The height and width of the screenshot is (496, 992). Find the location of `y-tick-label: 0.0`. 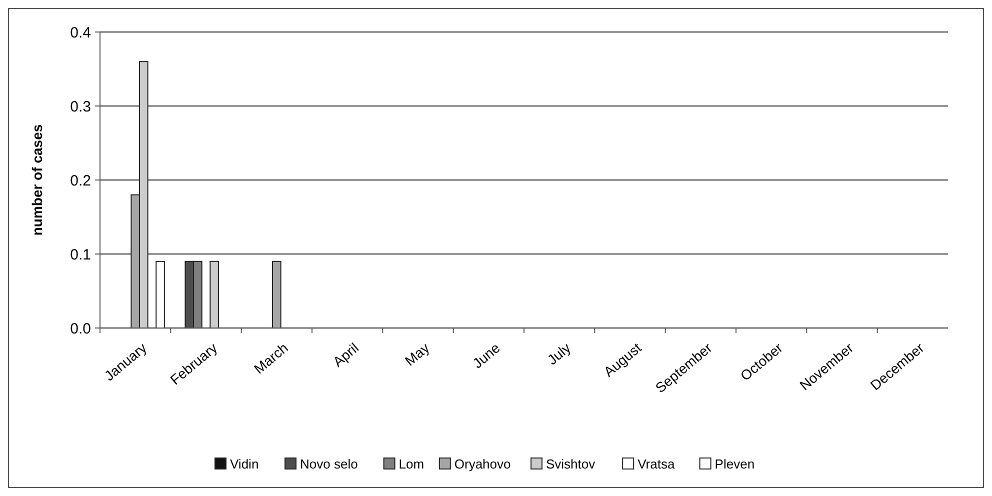

y-tick-label: 0.0 is located at coordinates (80, 329).